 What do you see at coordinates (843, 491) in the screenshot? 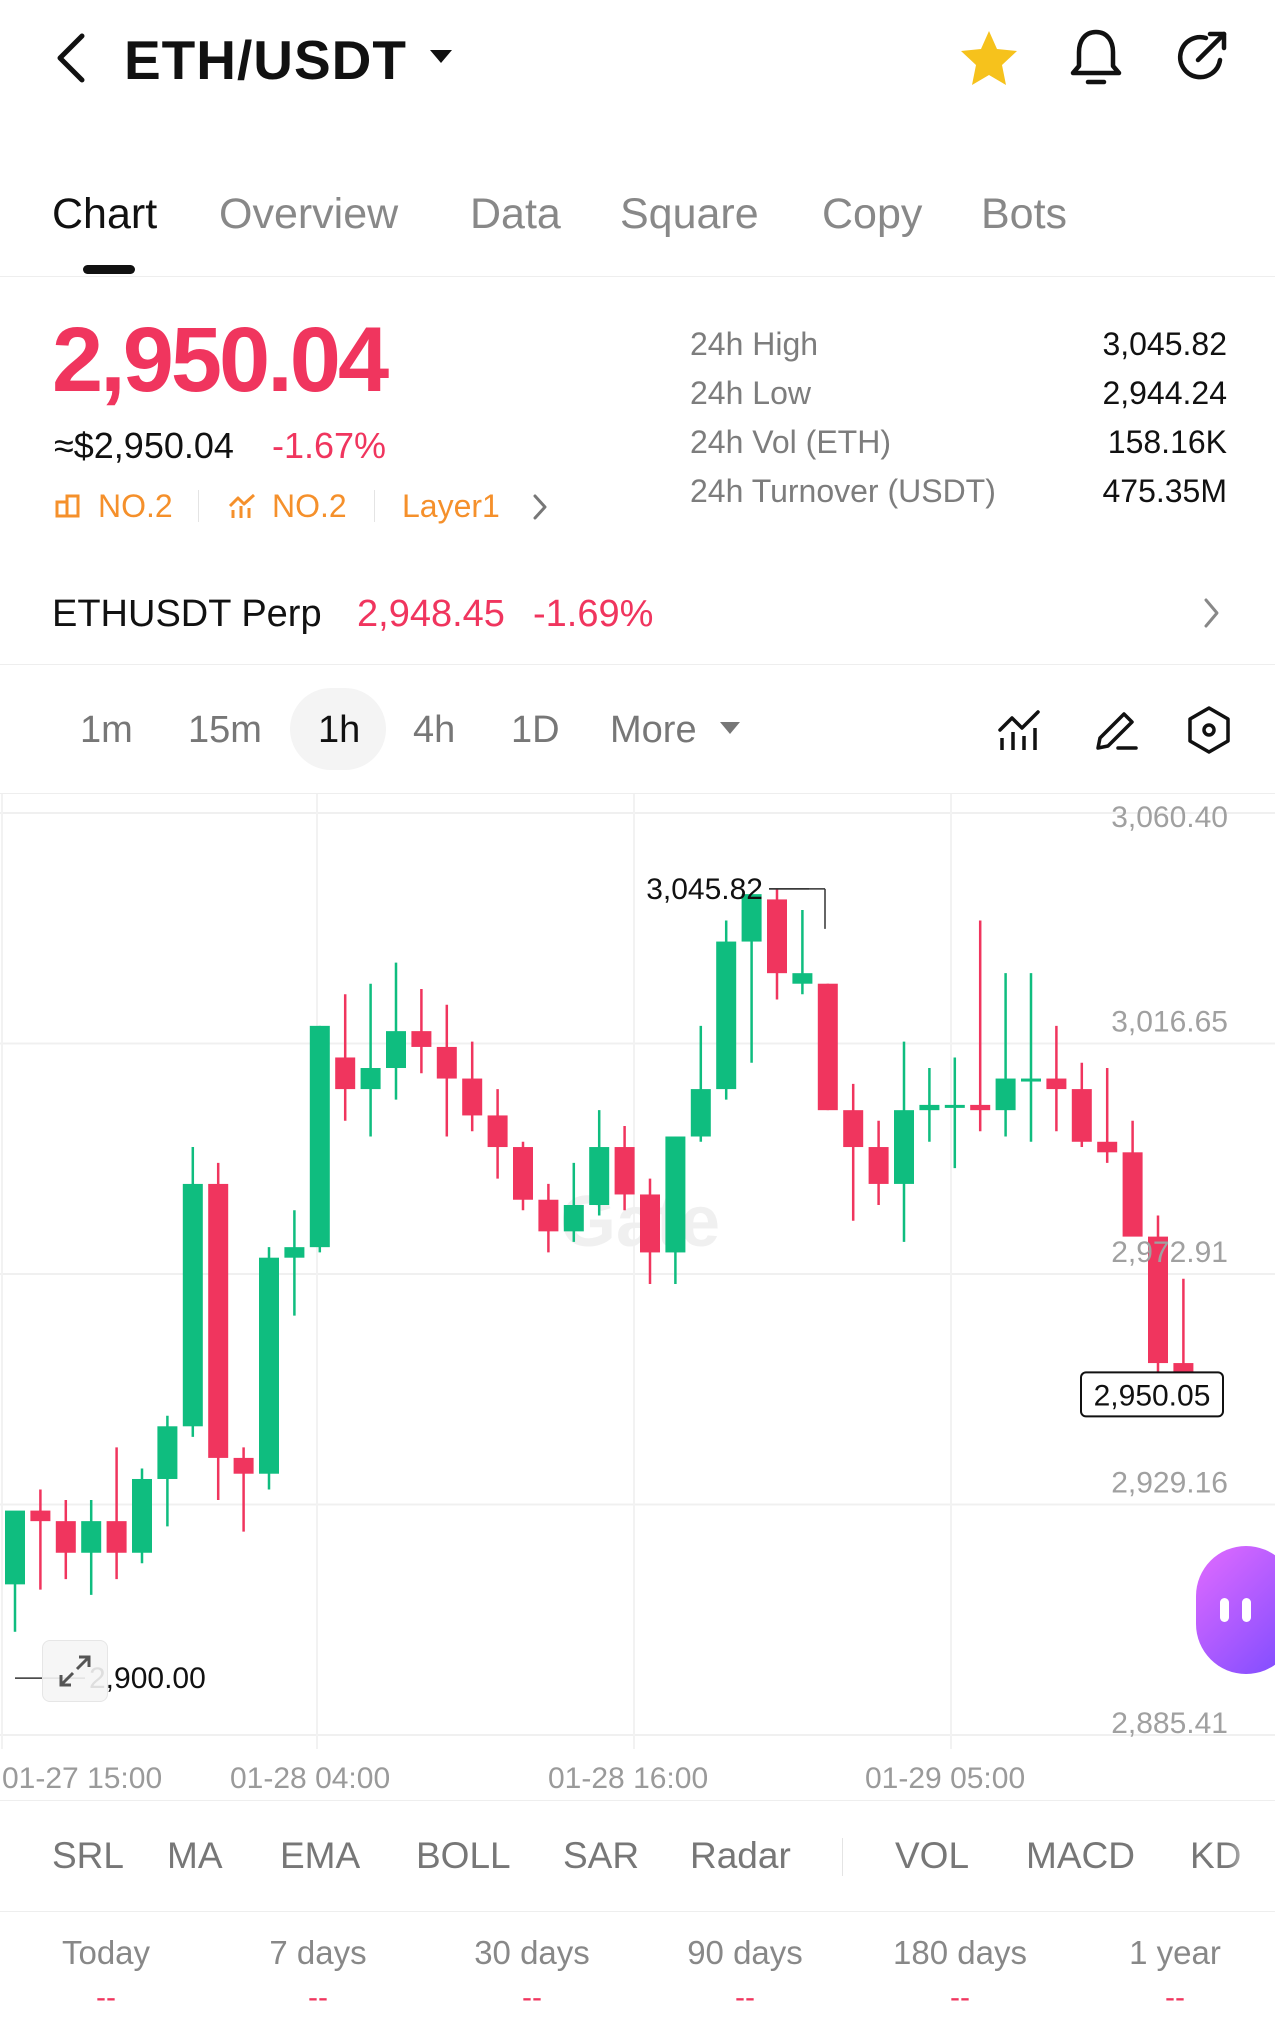
I see `stat-label-turnover: 24h Turnover (USDT)` at bounding box center [843, 491].